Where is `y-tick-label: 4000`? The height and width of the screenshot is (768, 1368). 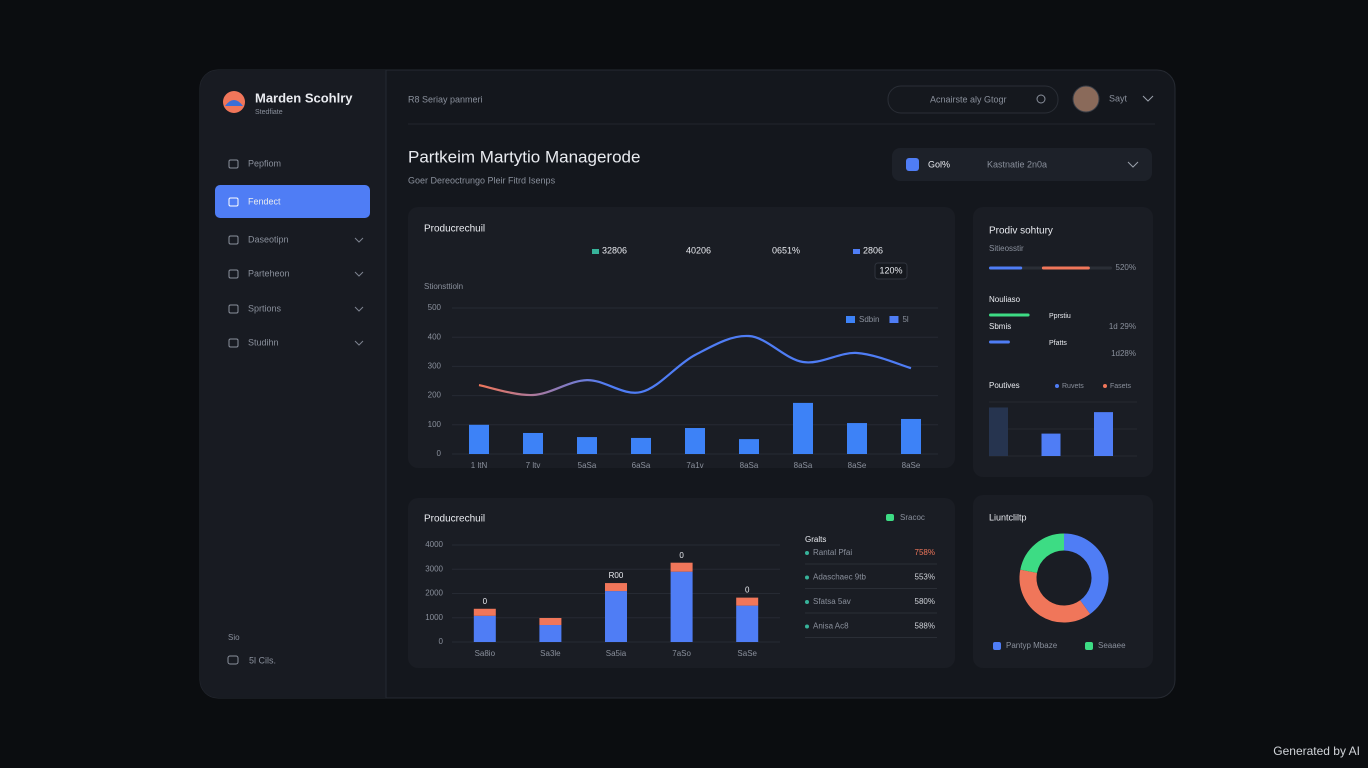
y-tick-label: 4000 is located at coordinates (434, 544).